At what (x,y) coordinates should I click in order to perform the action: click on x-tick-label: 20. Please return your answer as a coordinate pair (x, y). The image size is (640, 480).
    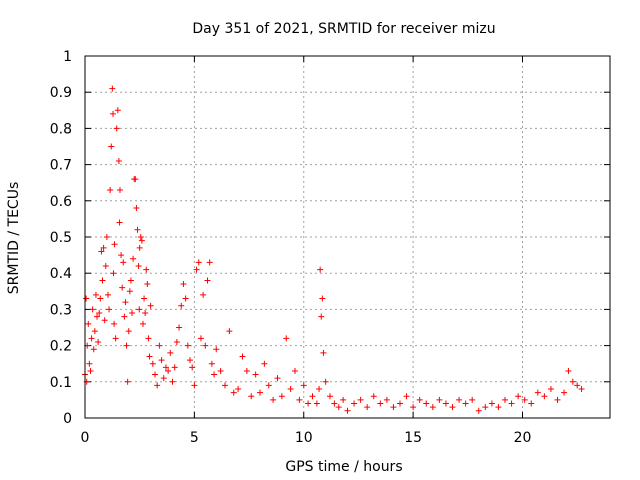
    Looking at the image, I should click on (523, 438).